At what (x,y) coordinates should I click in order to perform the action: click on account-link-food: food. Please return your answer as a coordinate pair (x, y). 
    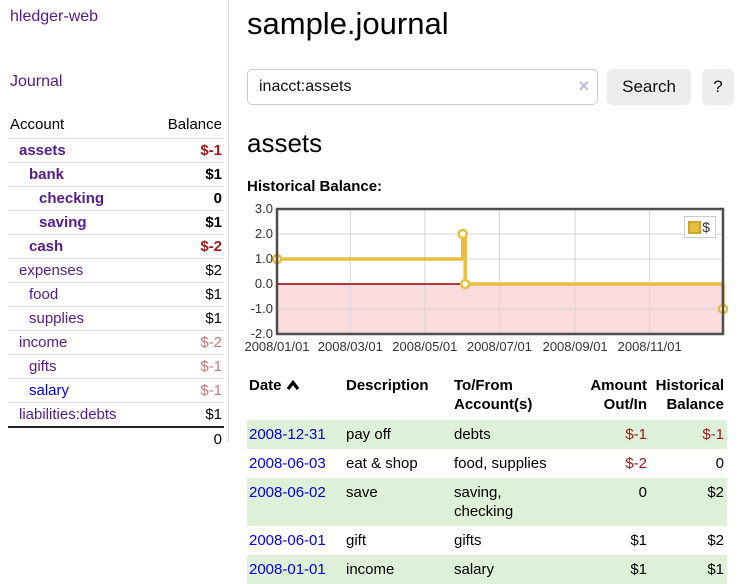
    Looking at the image, I should click on (44, 294).